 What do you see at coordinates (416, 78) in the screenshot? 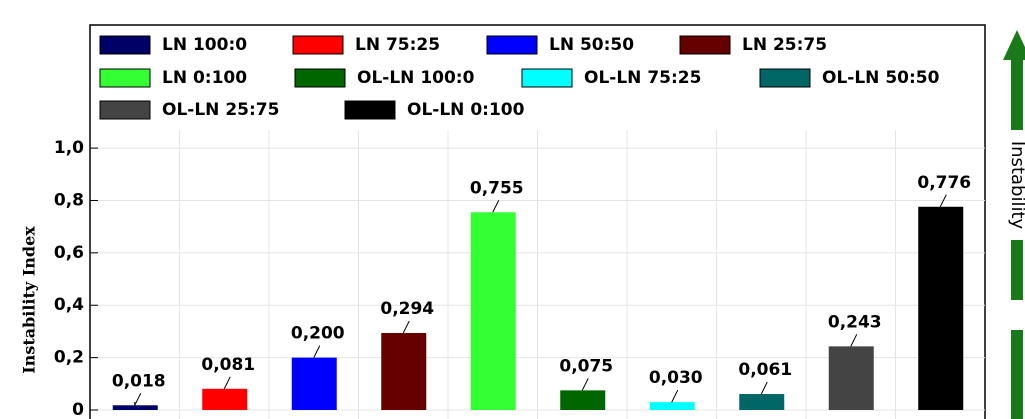
I see `legend-label: OL-LN 100:0` at bounding box center [416, 78].